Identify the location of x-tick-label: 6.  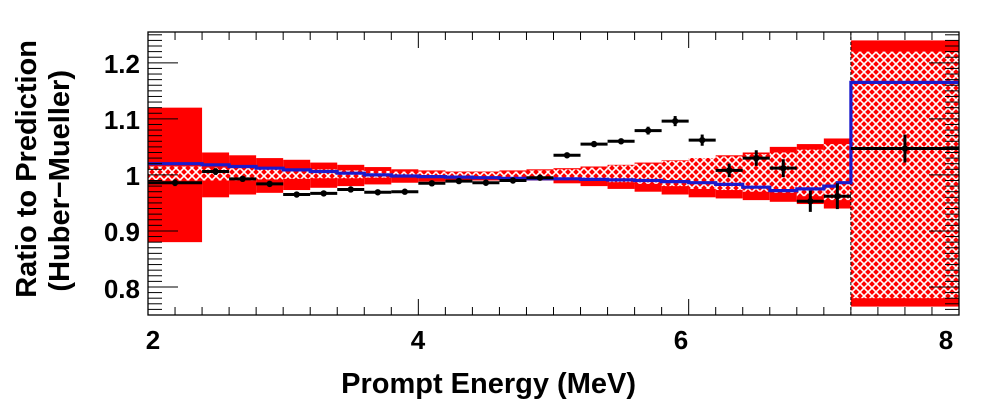
(681, 340).